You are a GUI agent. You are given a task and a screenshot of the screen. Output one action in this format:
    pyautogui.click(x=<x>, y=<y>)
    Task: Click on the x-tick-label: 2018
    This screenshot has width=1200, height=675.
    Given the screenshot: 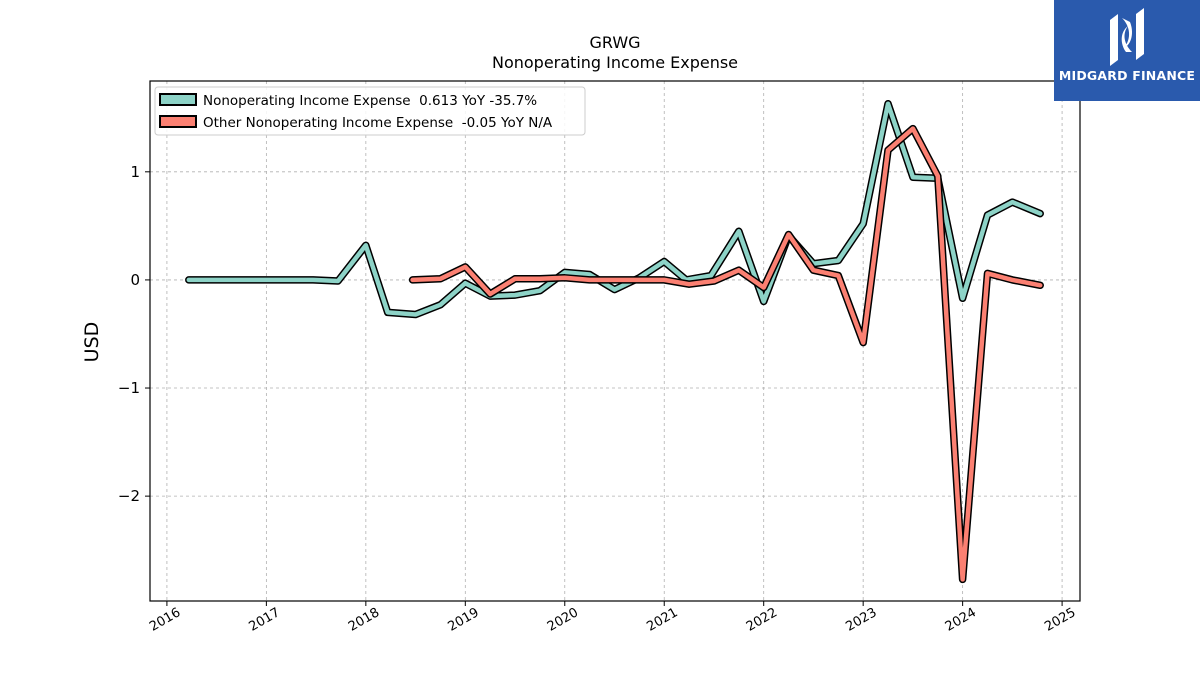 What is the action you would take?
    pyautogui.click(x=364, y=620)
    